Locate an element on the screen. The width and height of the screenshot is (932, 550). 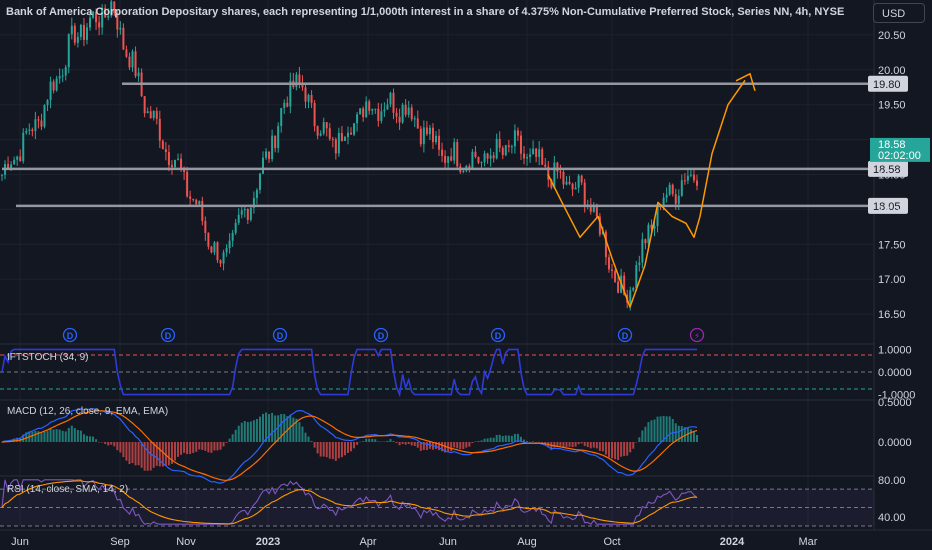
rsi-pane is located at coordinates (437, 503).